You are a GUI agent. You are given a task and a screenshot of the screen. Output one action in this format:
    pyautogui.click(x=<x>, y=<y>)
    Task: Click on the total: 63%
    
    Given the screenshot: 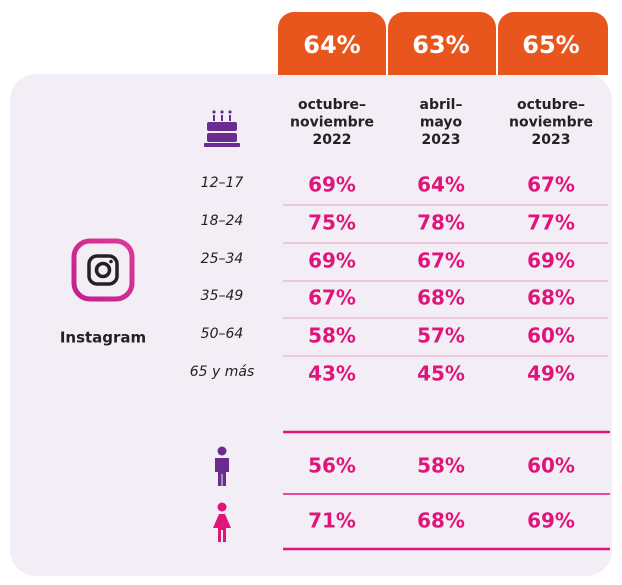 What is the action you would take?
    pyautogui.click(x=440, y=45)
    